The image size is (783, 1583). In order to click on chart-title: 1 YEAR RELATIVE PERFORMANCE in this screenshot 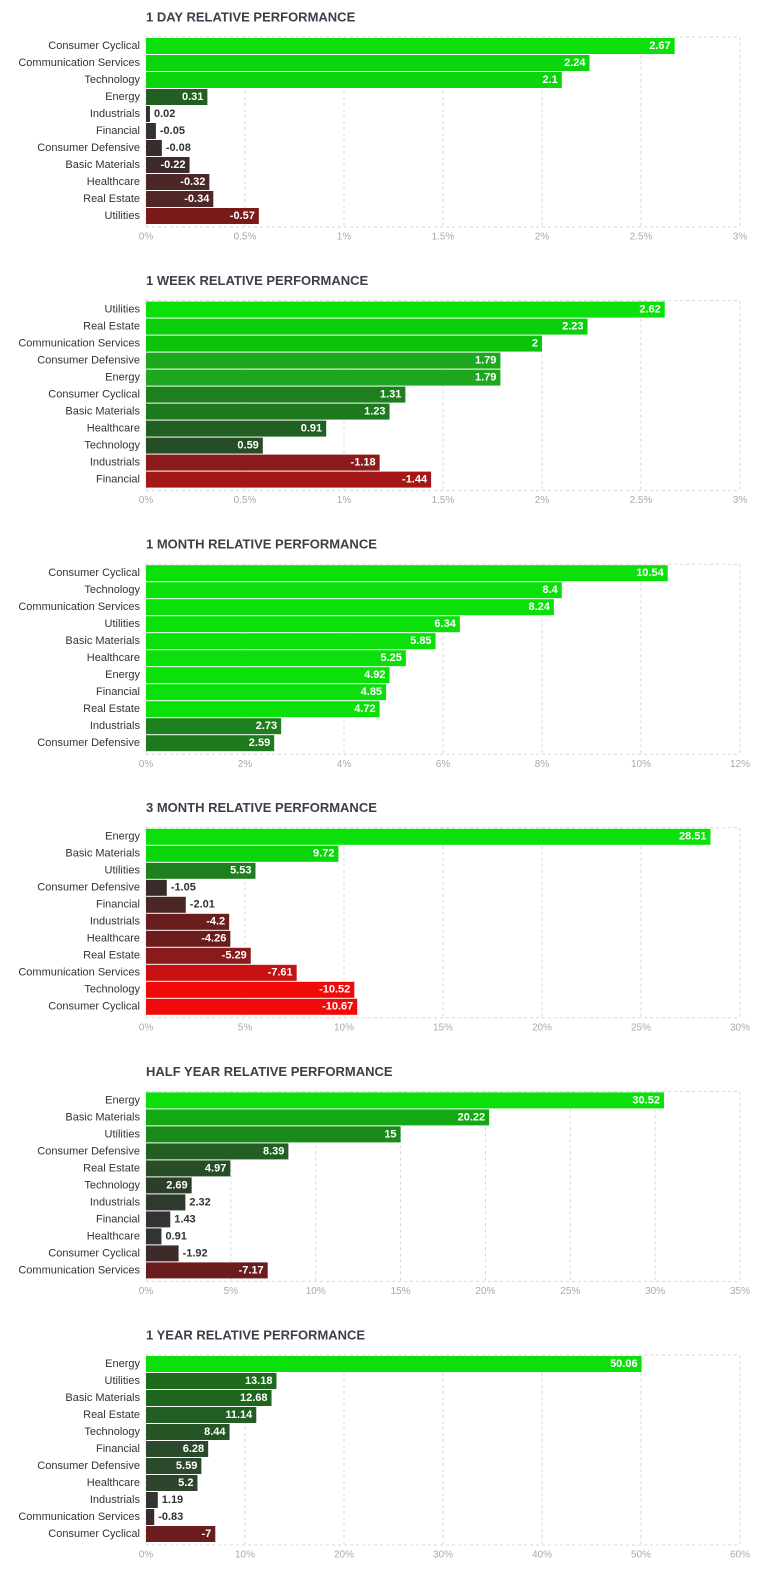, I will do `click(255, 1334)`.